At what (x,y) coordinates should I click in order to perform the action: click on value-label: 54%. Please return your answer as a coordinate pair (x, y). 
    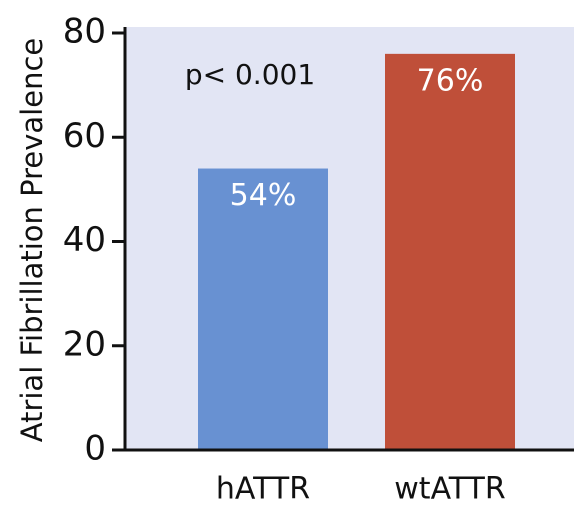
    Looking at the image, I should click on (263, 195).